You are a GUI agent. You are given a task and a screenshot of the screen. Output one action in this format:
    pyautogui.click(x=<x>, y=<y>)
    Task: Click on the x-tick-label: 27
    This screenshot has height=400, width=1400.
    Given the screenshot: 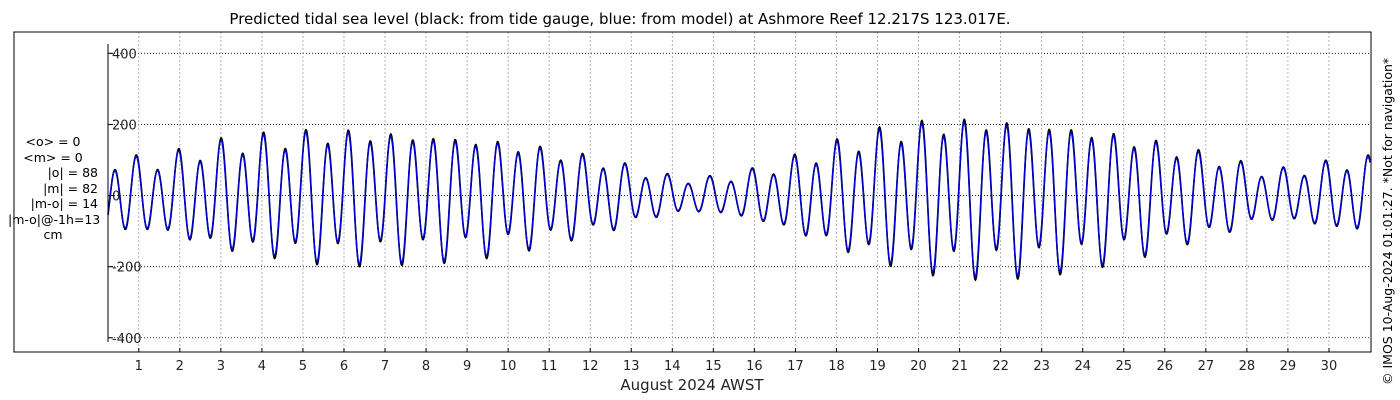 What is the action you would take?
    pyautogui.click(x=1206, y=366)
    